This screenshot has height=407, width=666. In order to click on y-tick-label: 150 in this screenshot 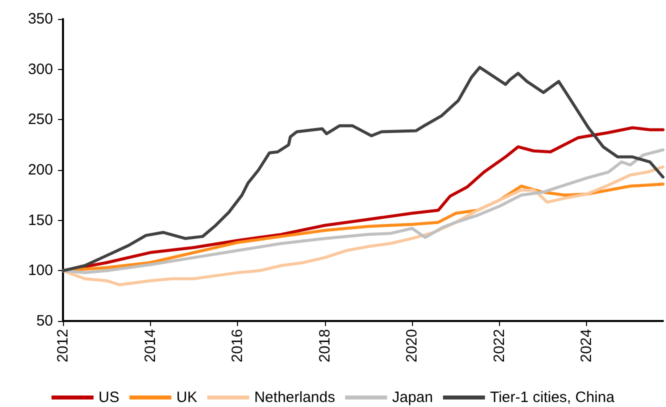, I will do `click(40, 220)`.